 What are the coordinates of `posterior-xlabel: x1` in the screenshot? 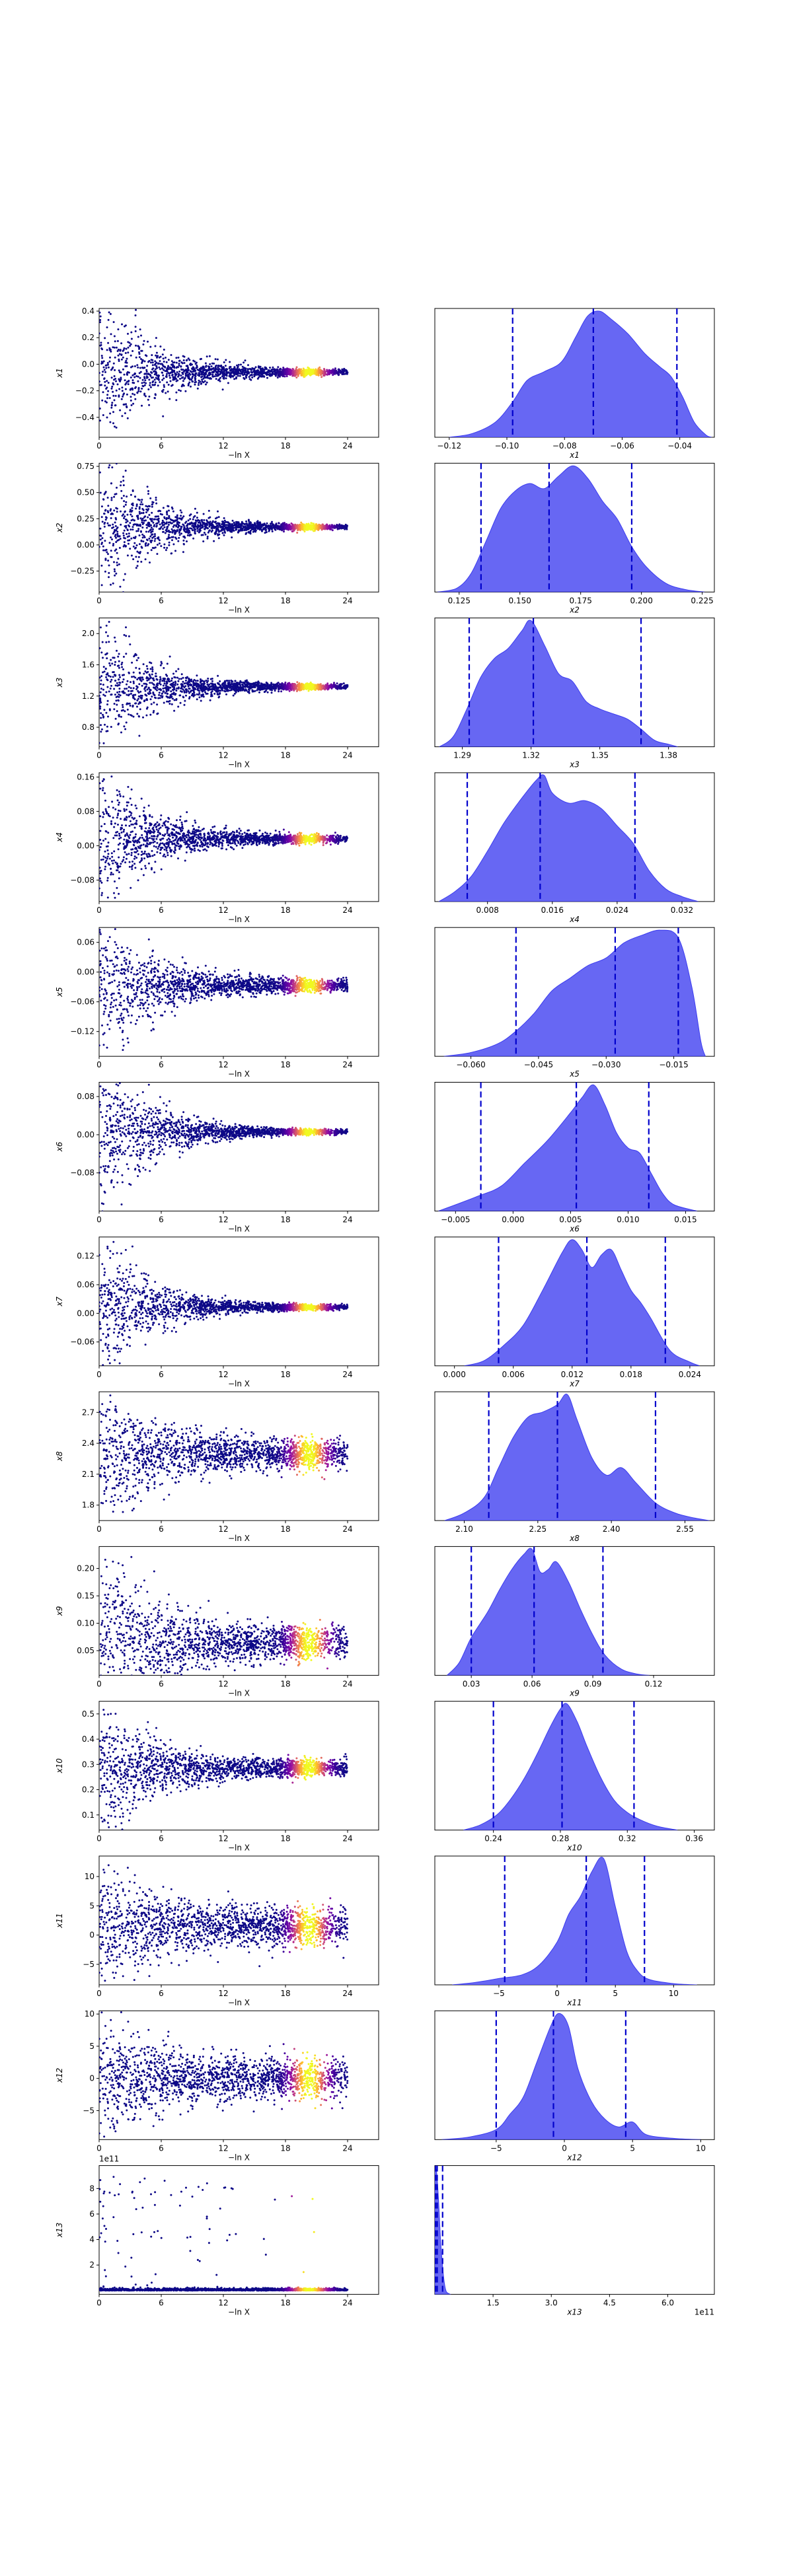 It's located at (575, 455).